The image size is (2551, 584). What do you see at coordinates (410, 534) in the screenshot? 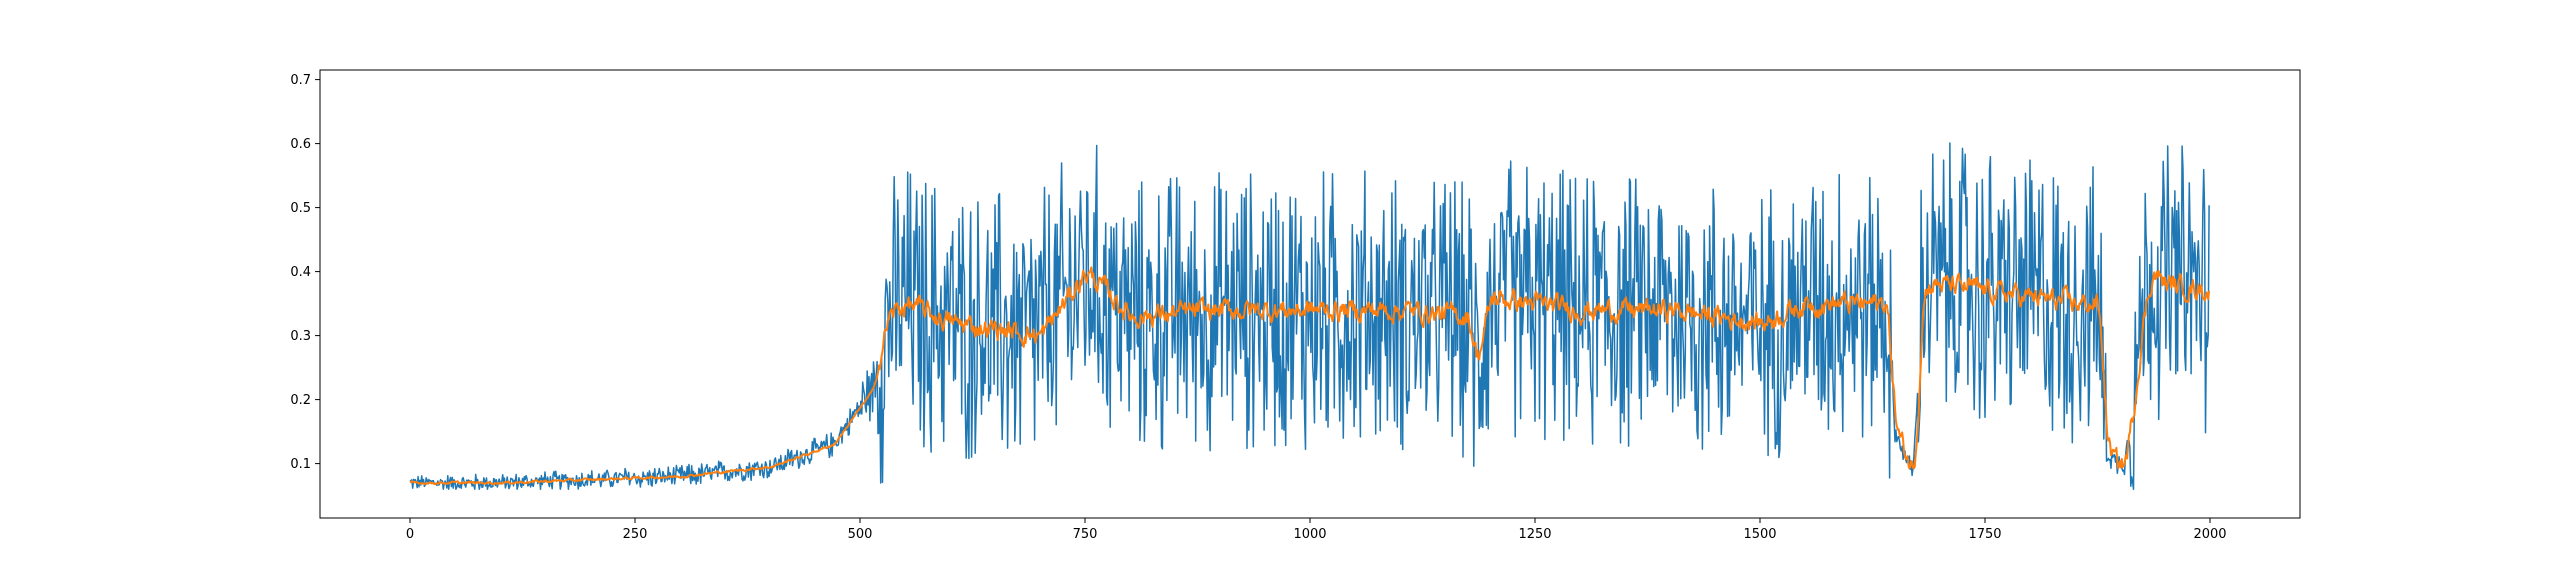
I see `x-tick-label: 0` at bounding box center [410, 534].